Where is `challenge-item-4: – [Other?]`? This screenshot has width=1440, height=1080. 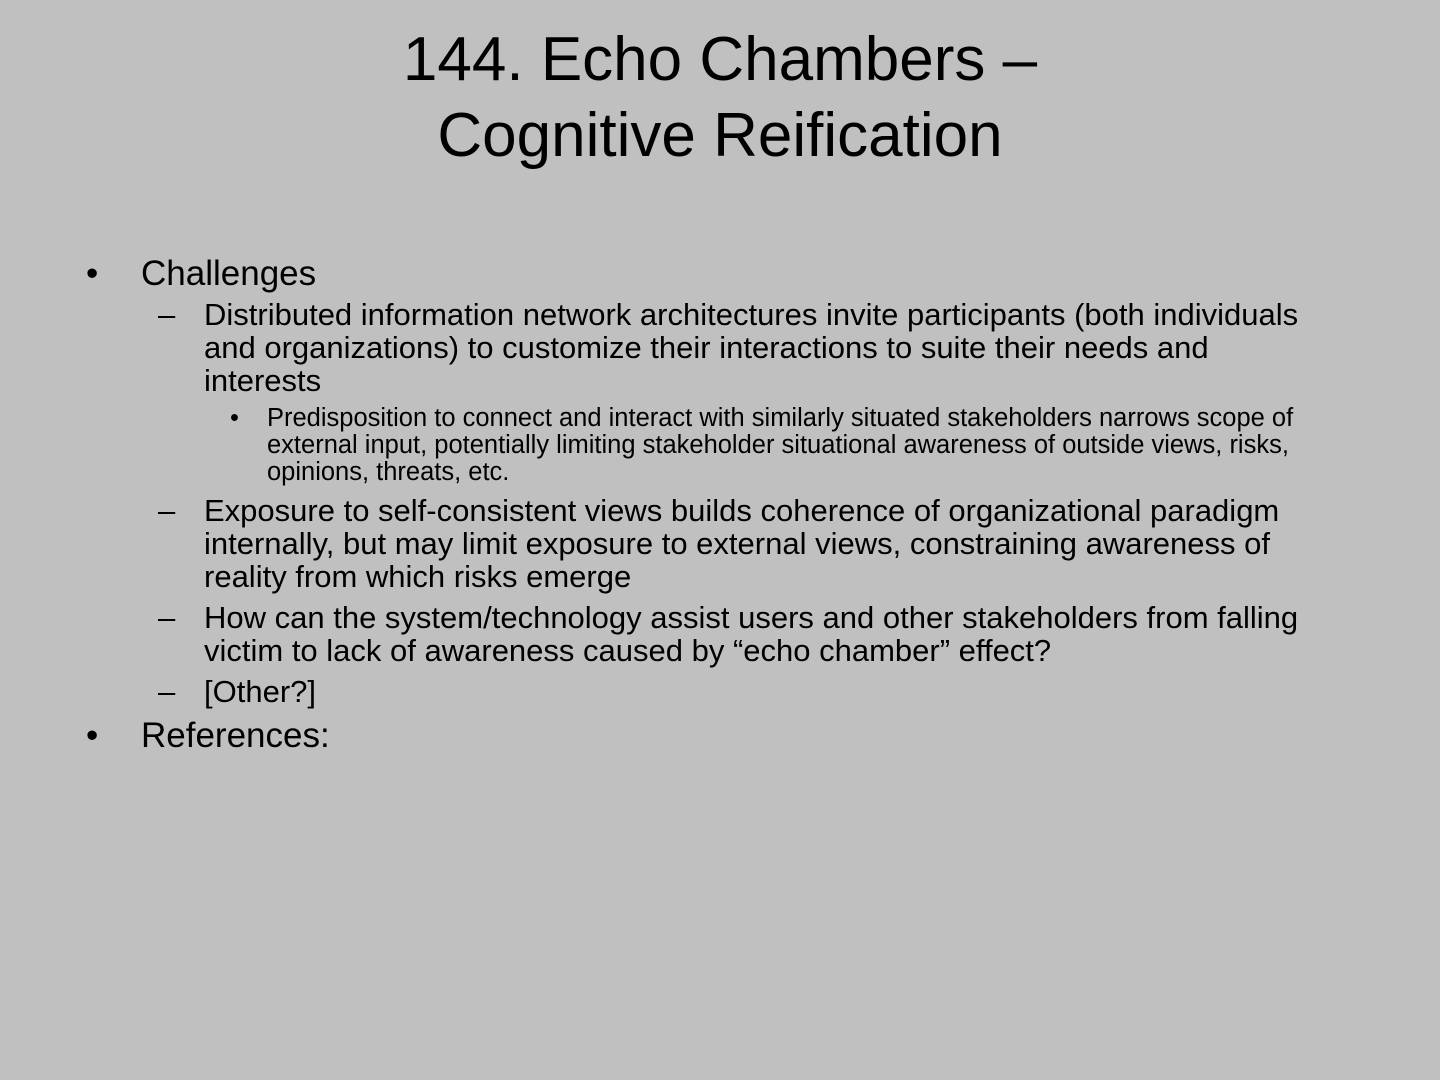
challenge-item-4: – [Other?] is located at coordinates (667, 691).